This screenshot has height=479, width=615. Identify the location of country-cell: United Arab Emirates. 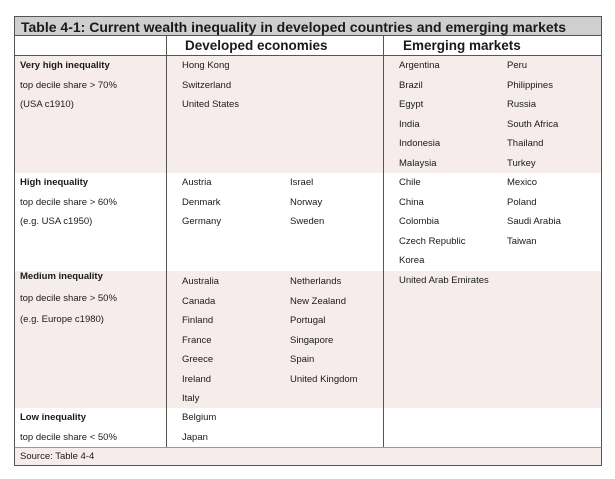
(444, 280).